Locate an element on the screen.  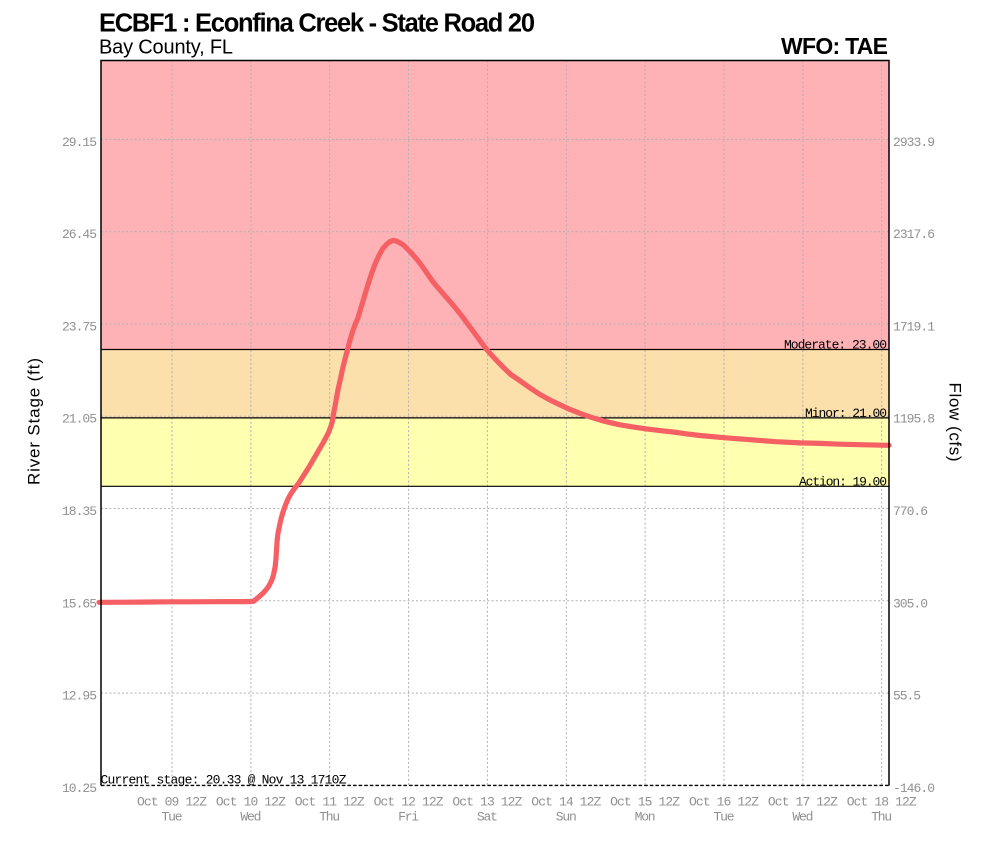
svg-text: 23.75 is located at coordinates (79, 327).